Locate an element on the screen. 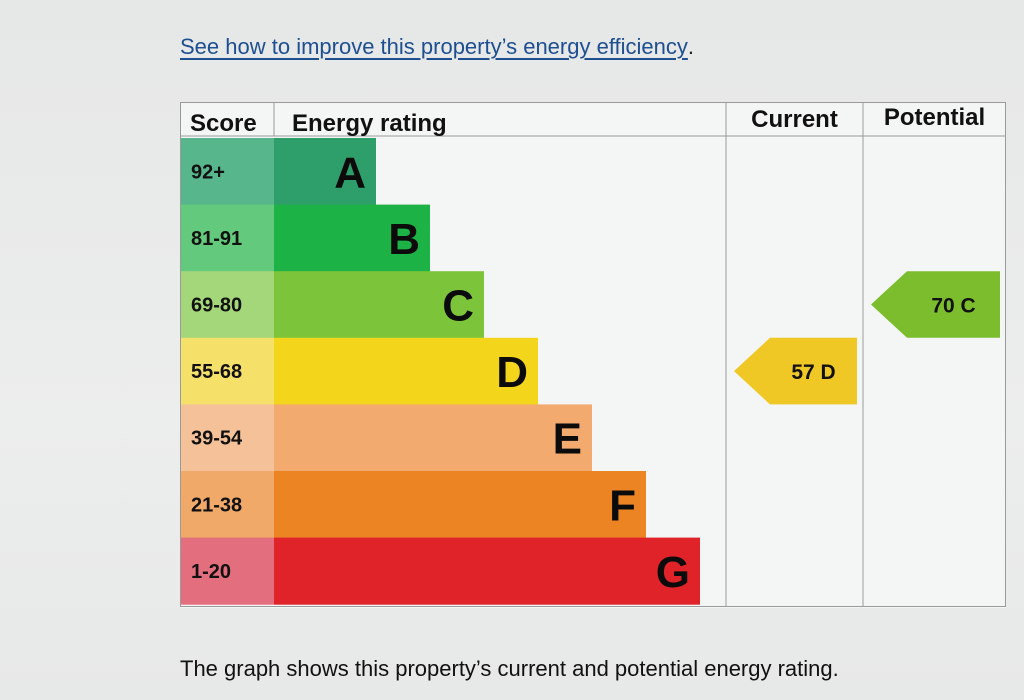 The width and height of the screenshot is (1024, 700). rating-letter-a: A is located at coordinates (350, 172).